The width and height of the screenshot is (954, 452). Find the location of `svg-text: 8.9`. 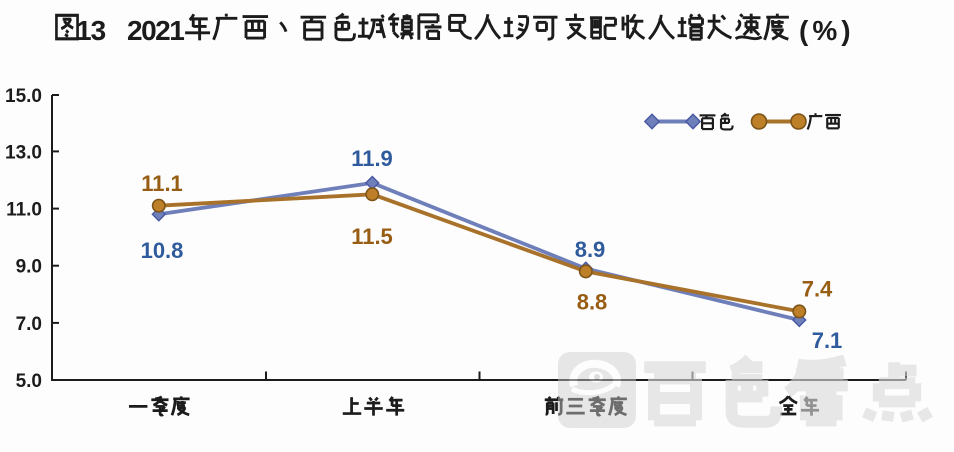

svg-text: 8.9 is located at coordinates (590, 249).